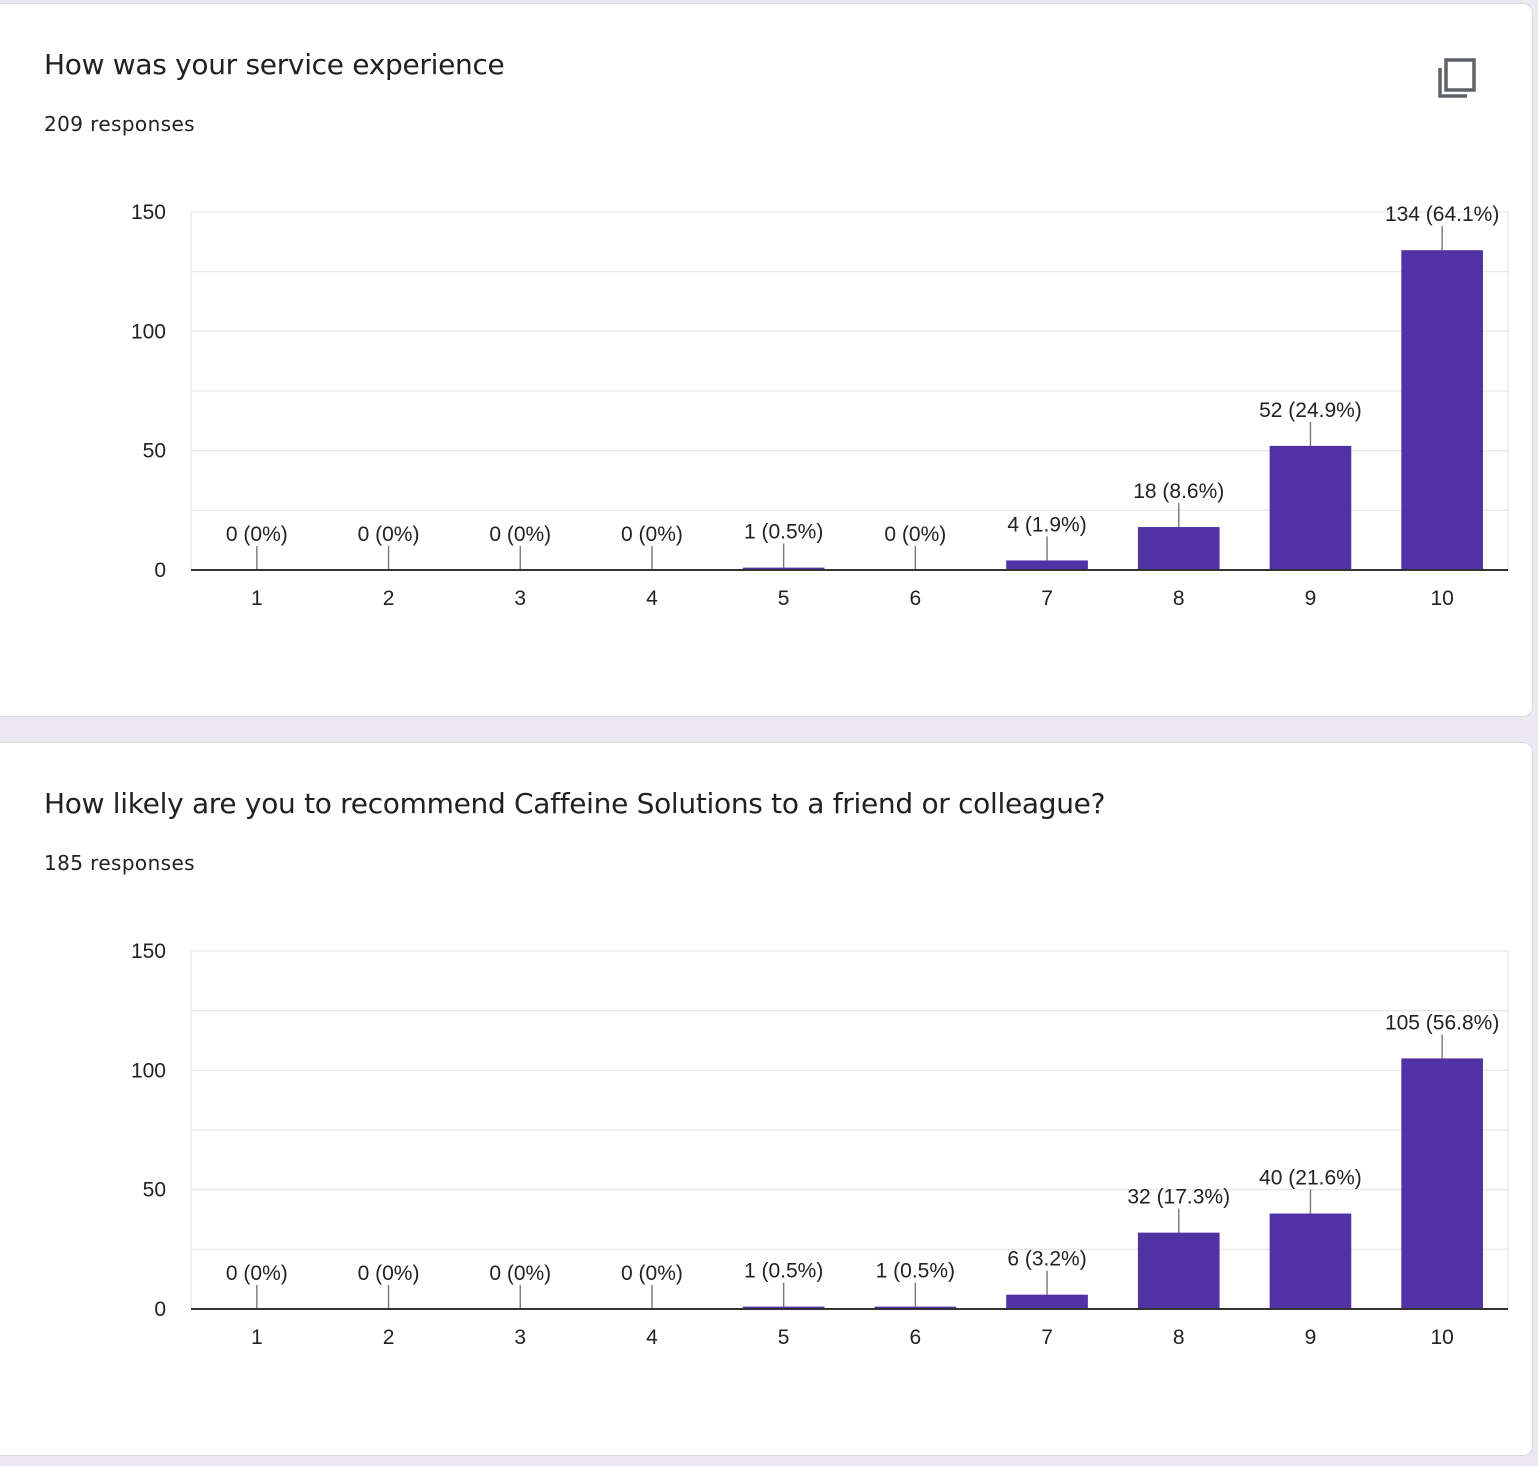  What do you see at coordinates (1442, 1022) in the screenshot?
I see `data-label: 105 (56.8%)` at bounding box center [1442, 1022].